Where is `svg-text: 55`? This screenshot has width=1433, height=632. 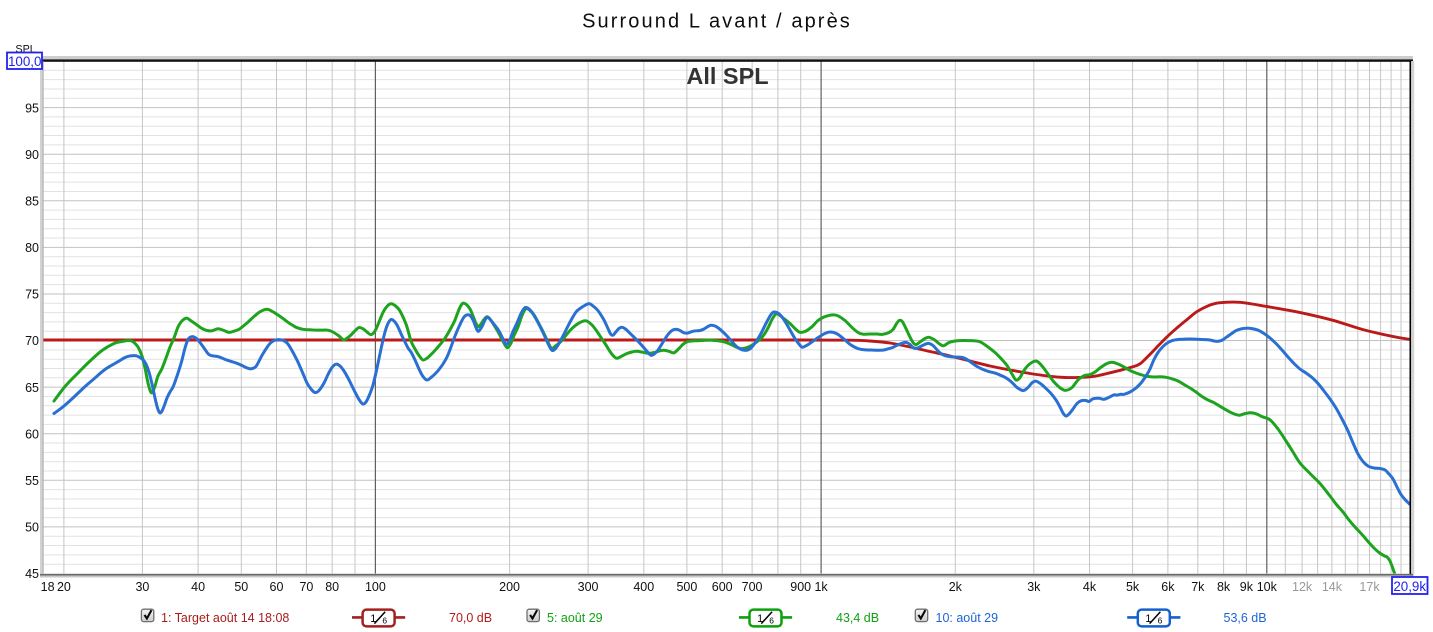
svg-text: 55 is located at coordinates (32, 481).